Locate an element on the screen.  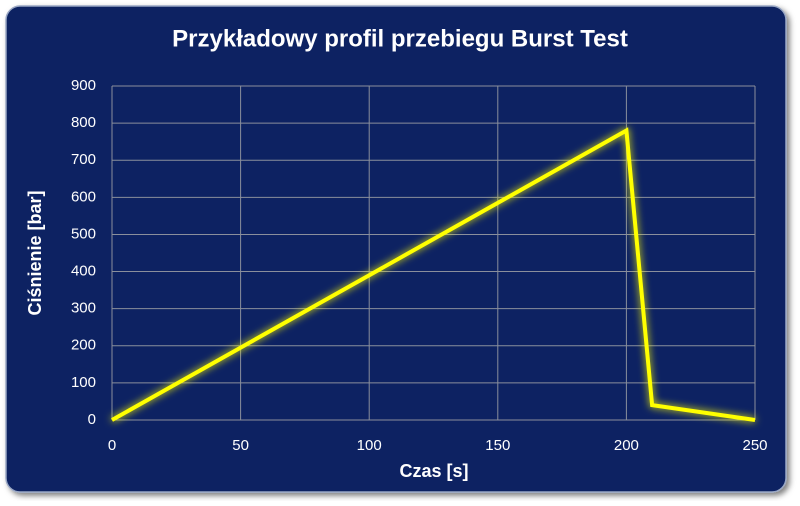
x-axis-label: Czas [s] is located at coordinates (433, 471).